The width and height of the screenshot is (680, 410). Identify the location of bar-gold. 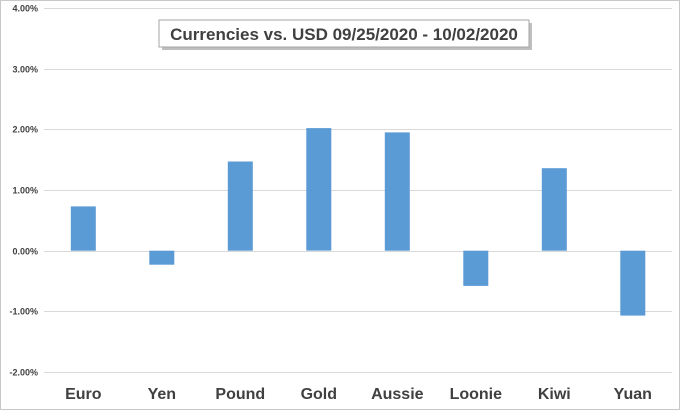
(319, 189).